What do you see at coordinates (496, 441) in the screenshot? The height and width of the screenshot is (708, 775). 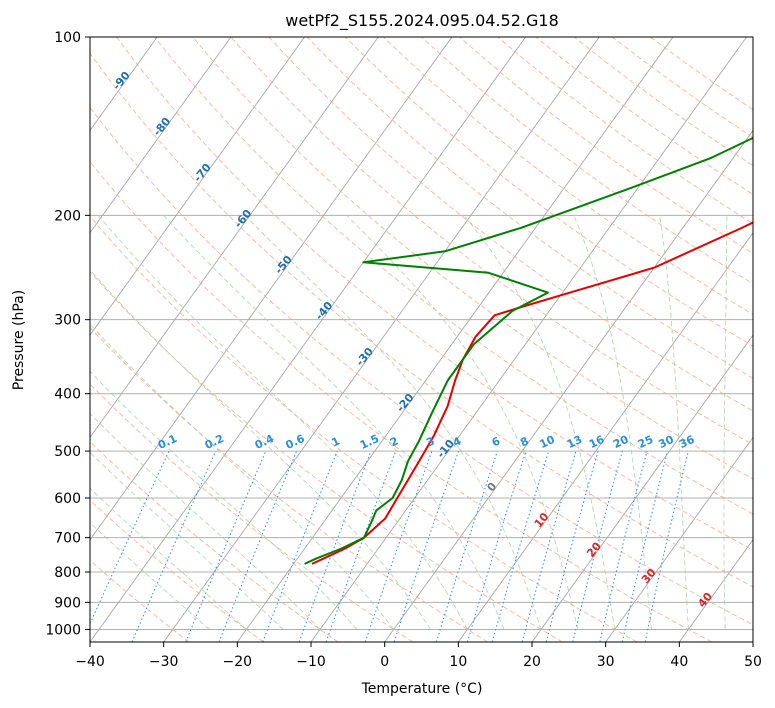 I see `mixing-ratio-label: 6` at bounding box center [496, 441].